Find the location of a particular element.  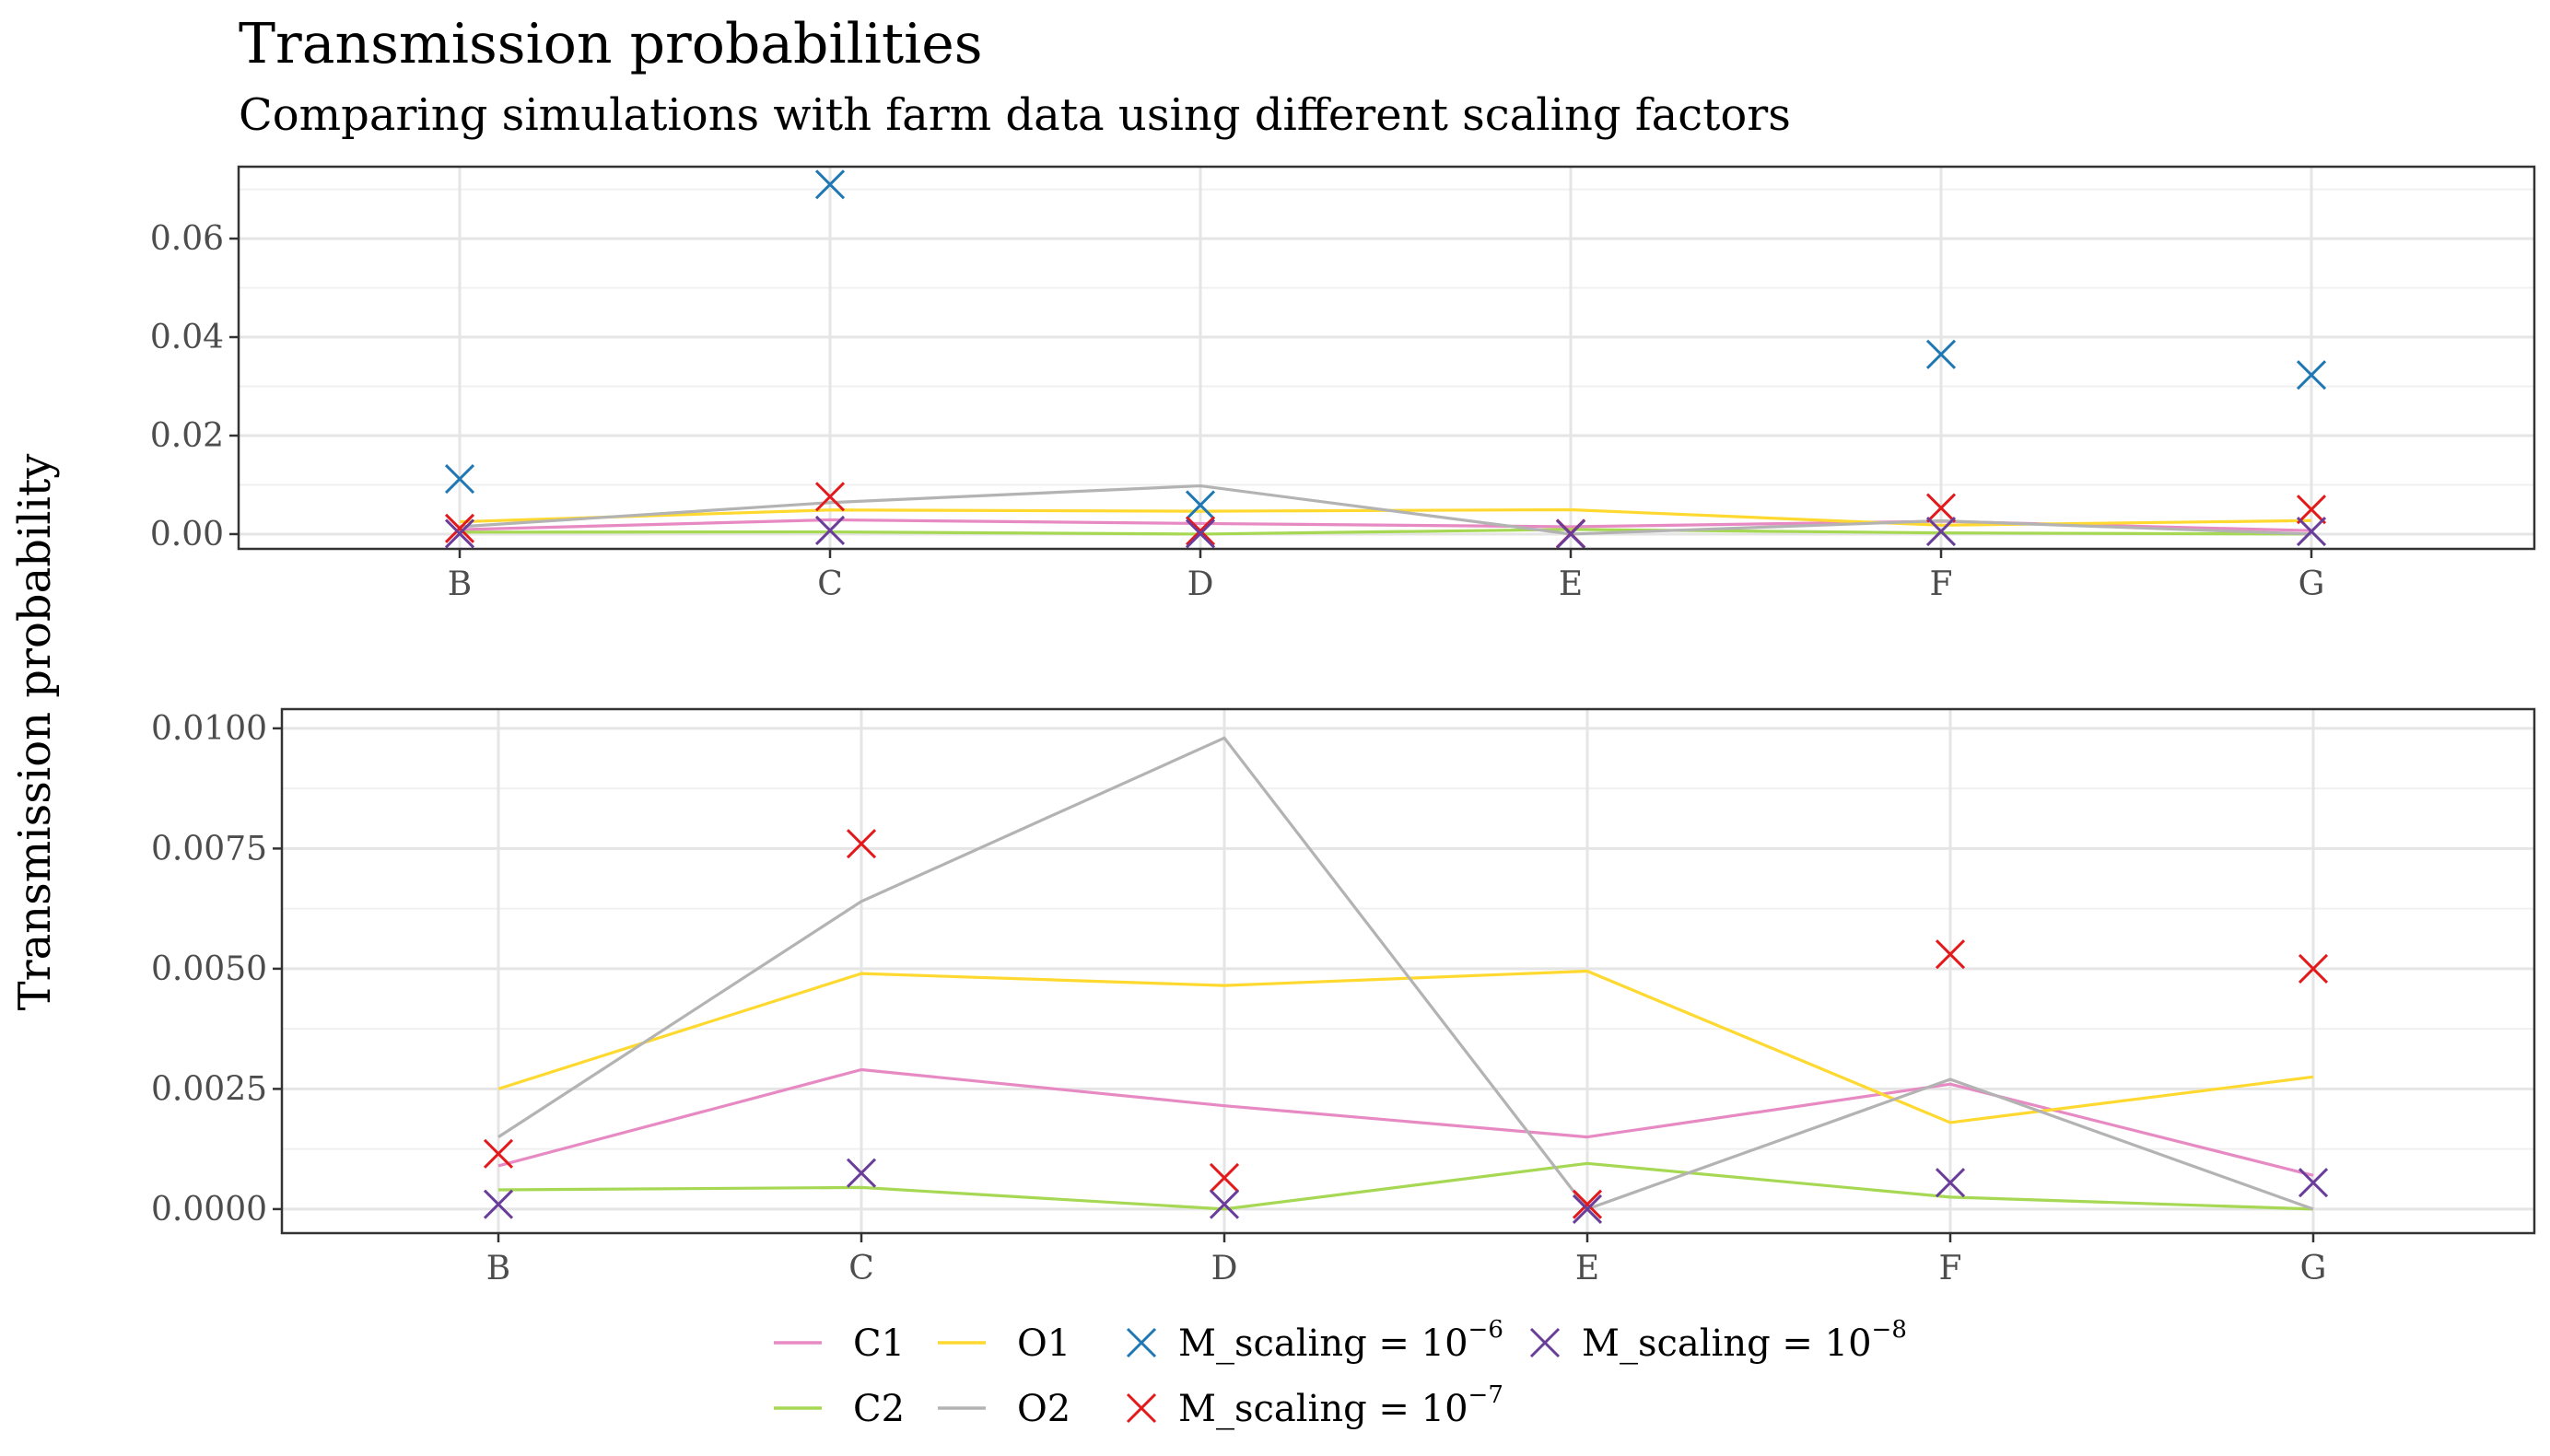

y-tick-label: 0.04 is located at coordinates (187, 337).